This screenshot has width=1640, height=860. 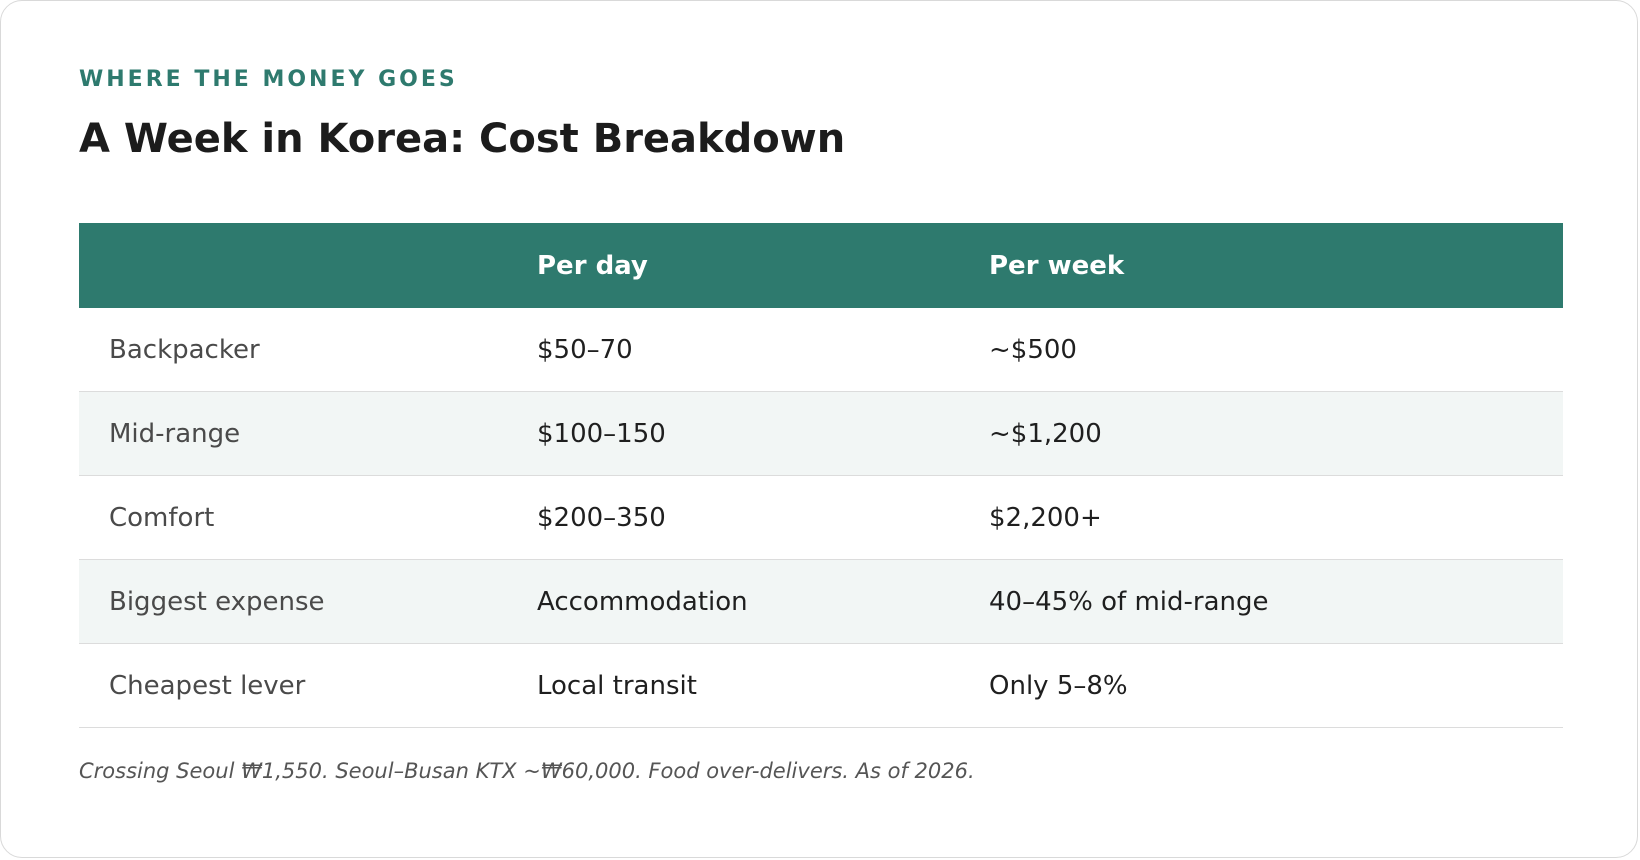 What do you see at coordinates (1276, 601) in the screenshot?
I see `per-week-value: 40–45% of mid-range` at bounding box center [1276, 601].